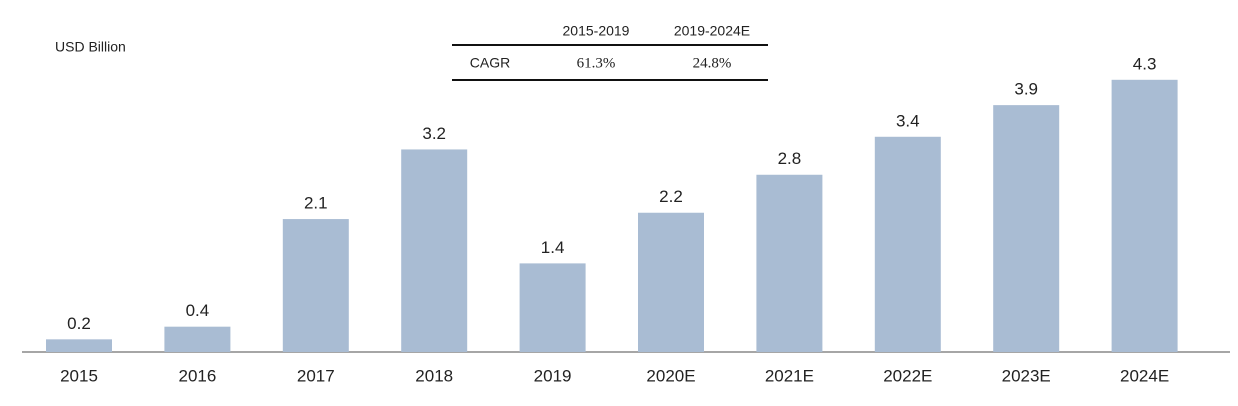 This screenshot has height=406, width=1238. What do you see at coordinates (670, 375) in the screenshot?
I see `x-tick-label: 2020E` at bounding box center [670, 375].